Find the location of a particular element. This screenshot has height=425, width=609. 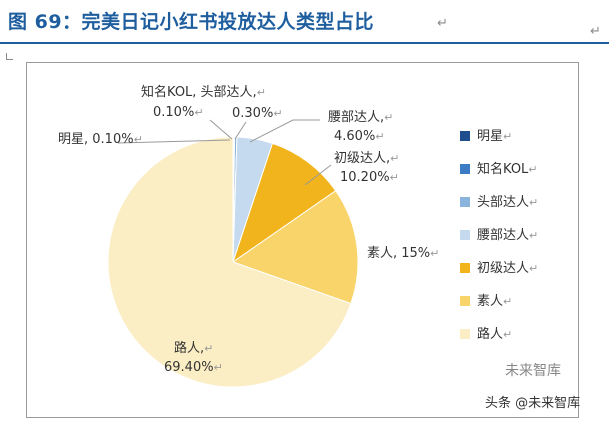

legend-label: 素人↵ is located at coordinates (494, 301).